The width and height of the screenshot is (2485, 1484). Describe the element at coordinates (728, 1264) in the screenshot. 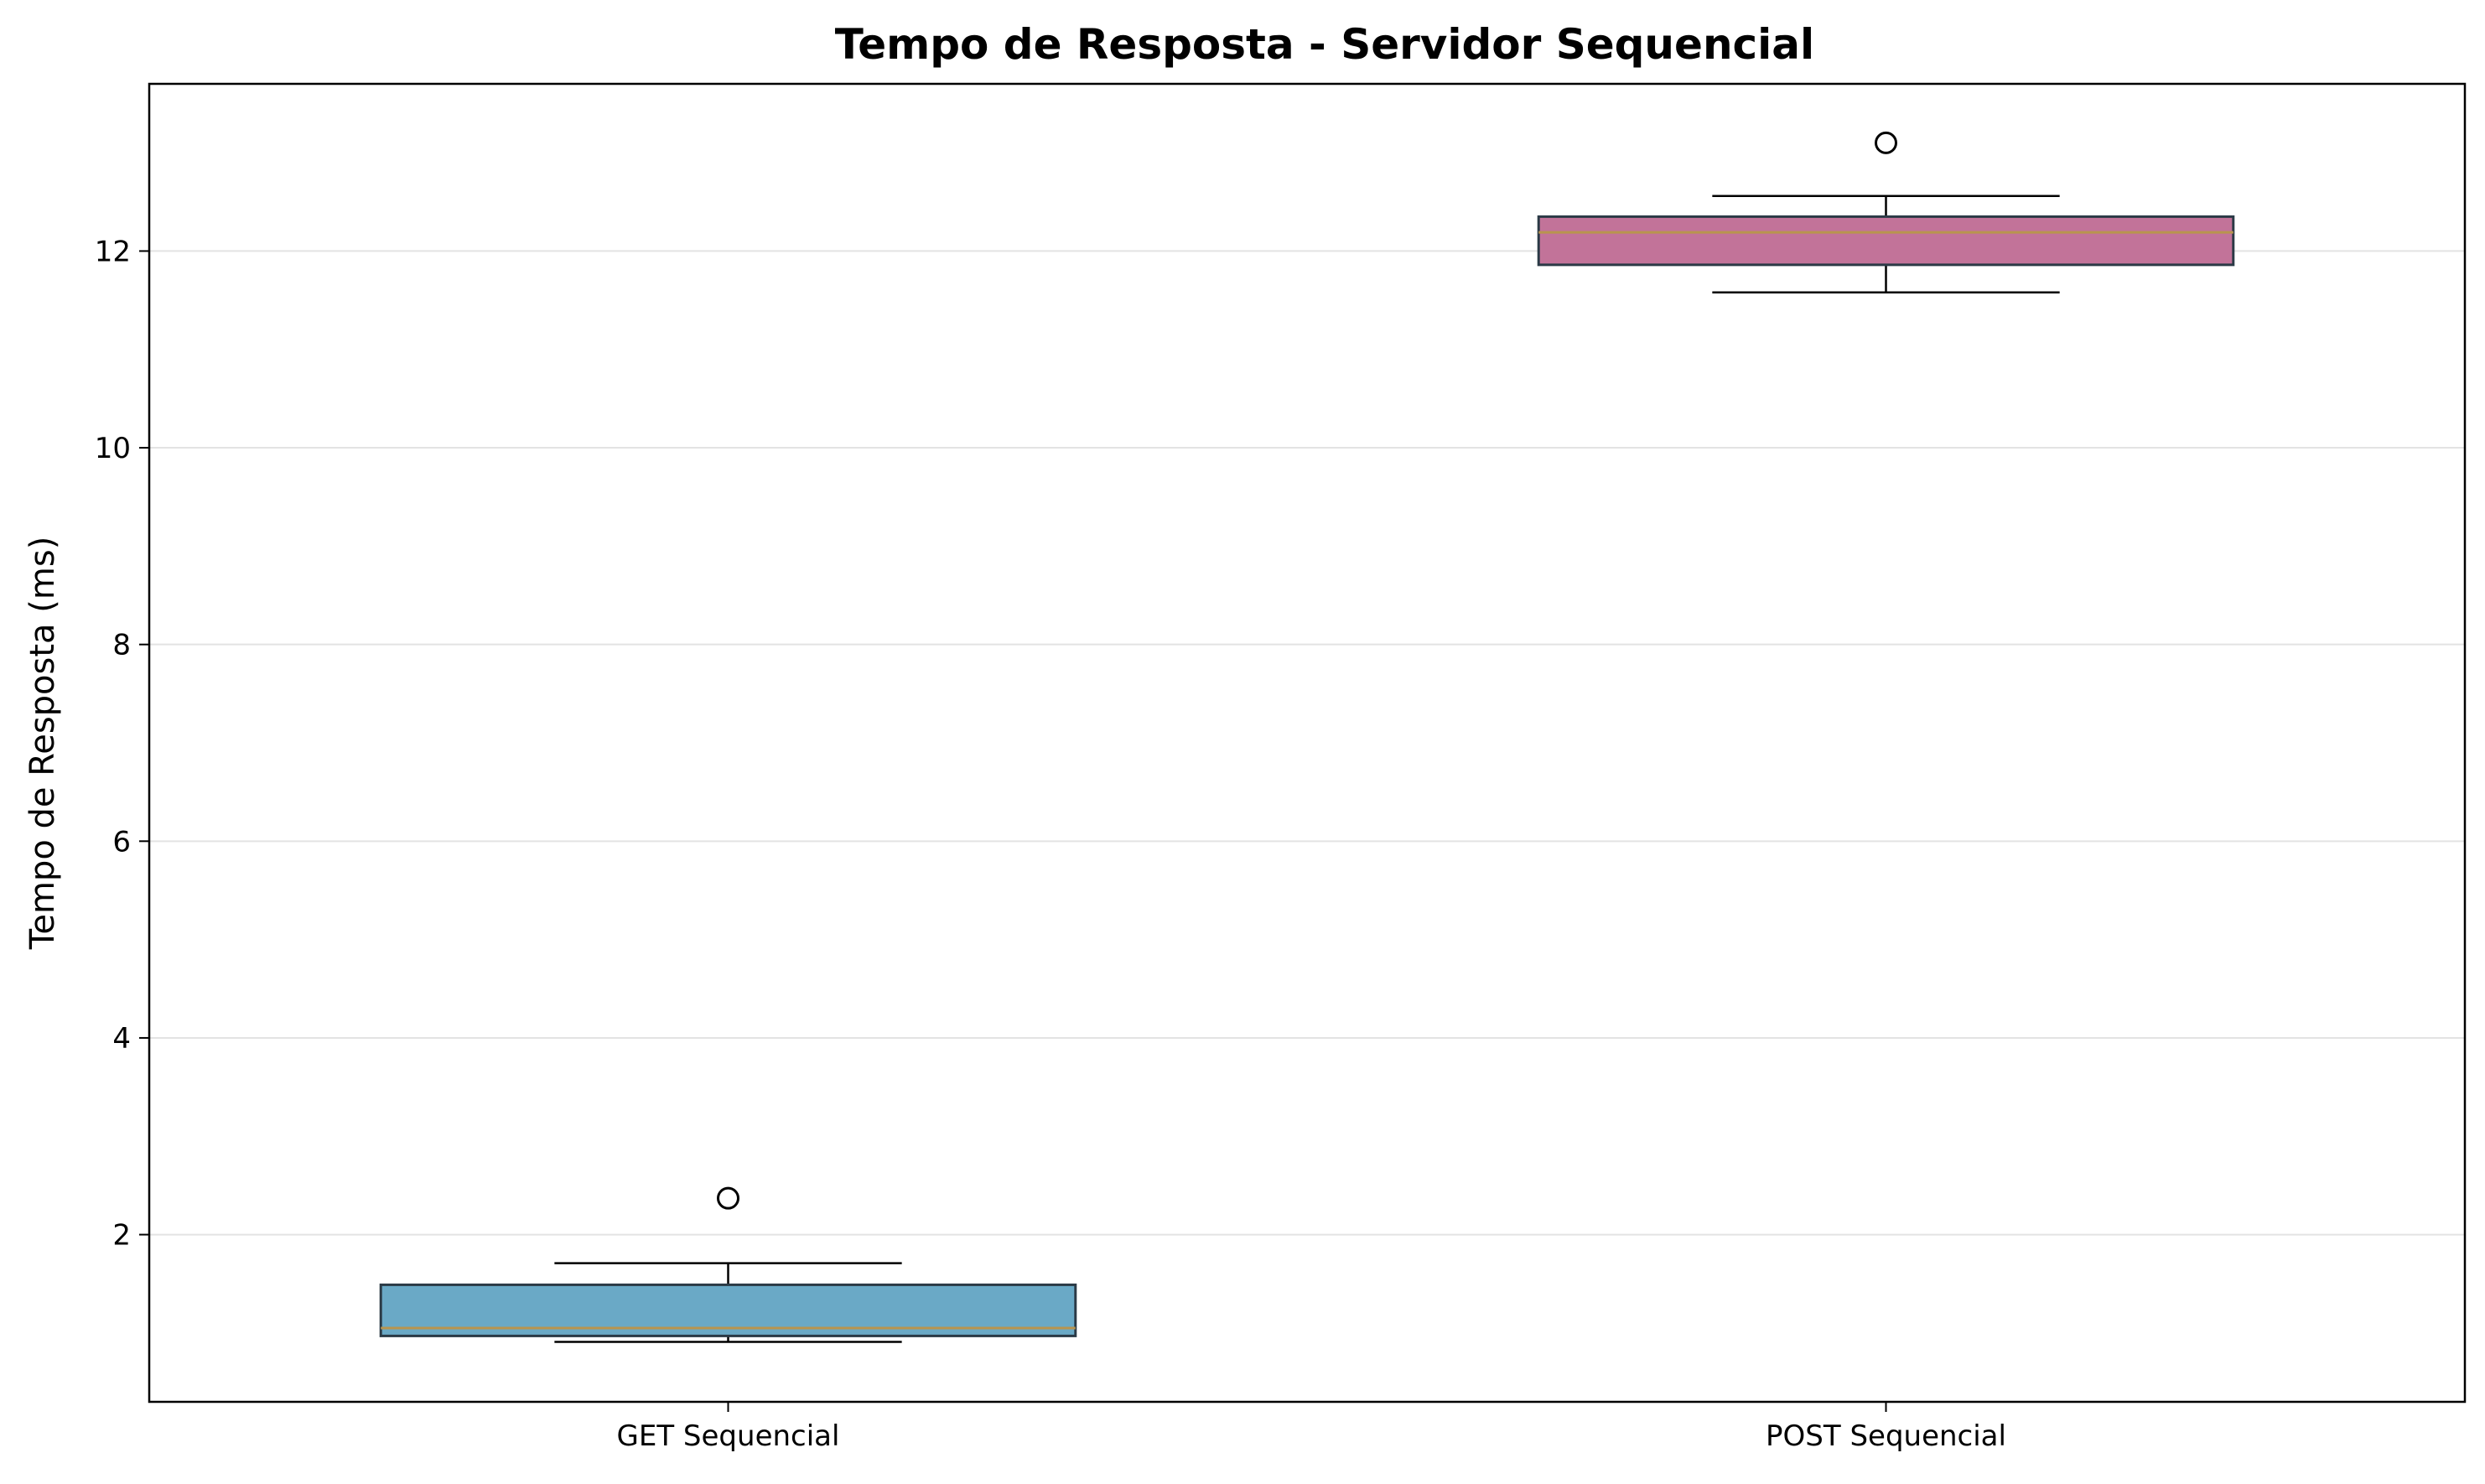

I see `box-get` at that location.